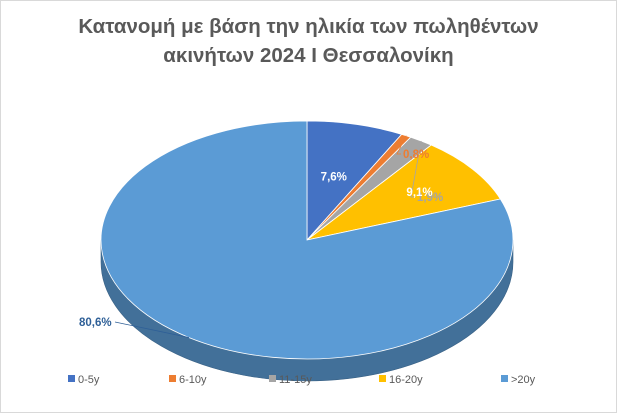 The image size is (617, 413). What do you see at coordinates (416, 169) in the screenshot?
I see `leader-line-11-15y` at bounding box center [416, 169].